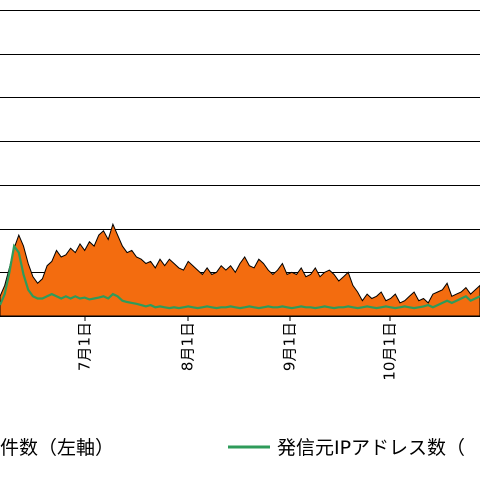  Describe the element at coordinates (390, 351) in the screenshot. I see `x-tick-label-3: 10月1日` at that location.